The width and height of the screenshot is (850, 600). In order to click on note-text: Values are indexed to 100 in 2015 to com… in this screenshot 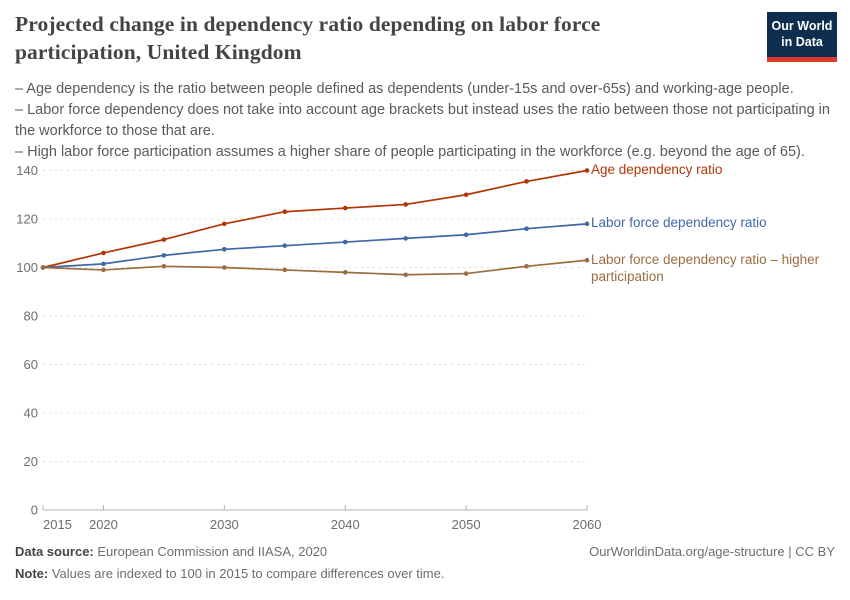, I will do `click(246, 573)`.